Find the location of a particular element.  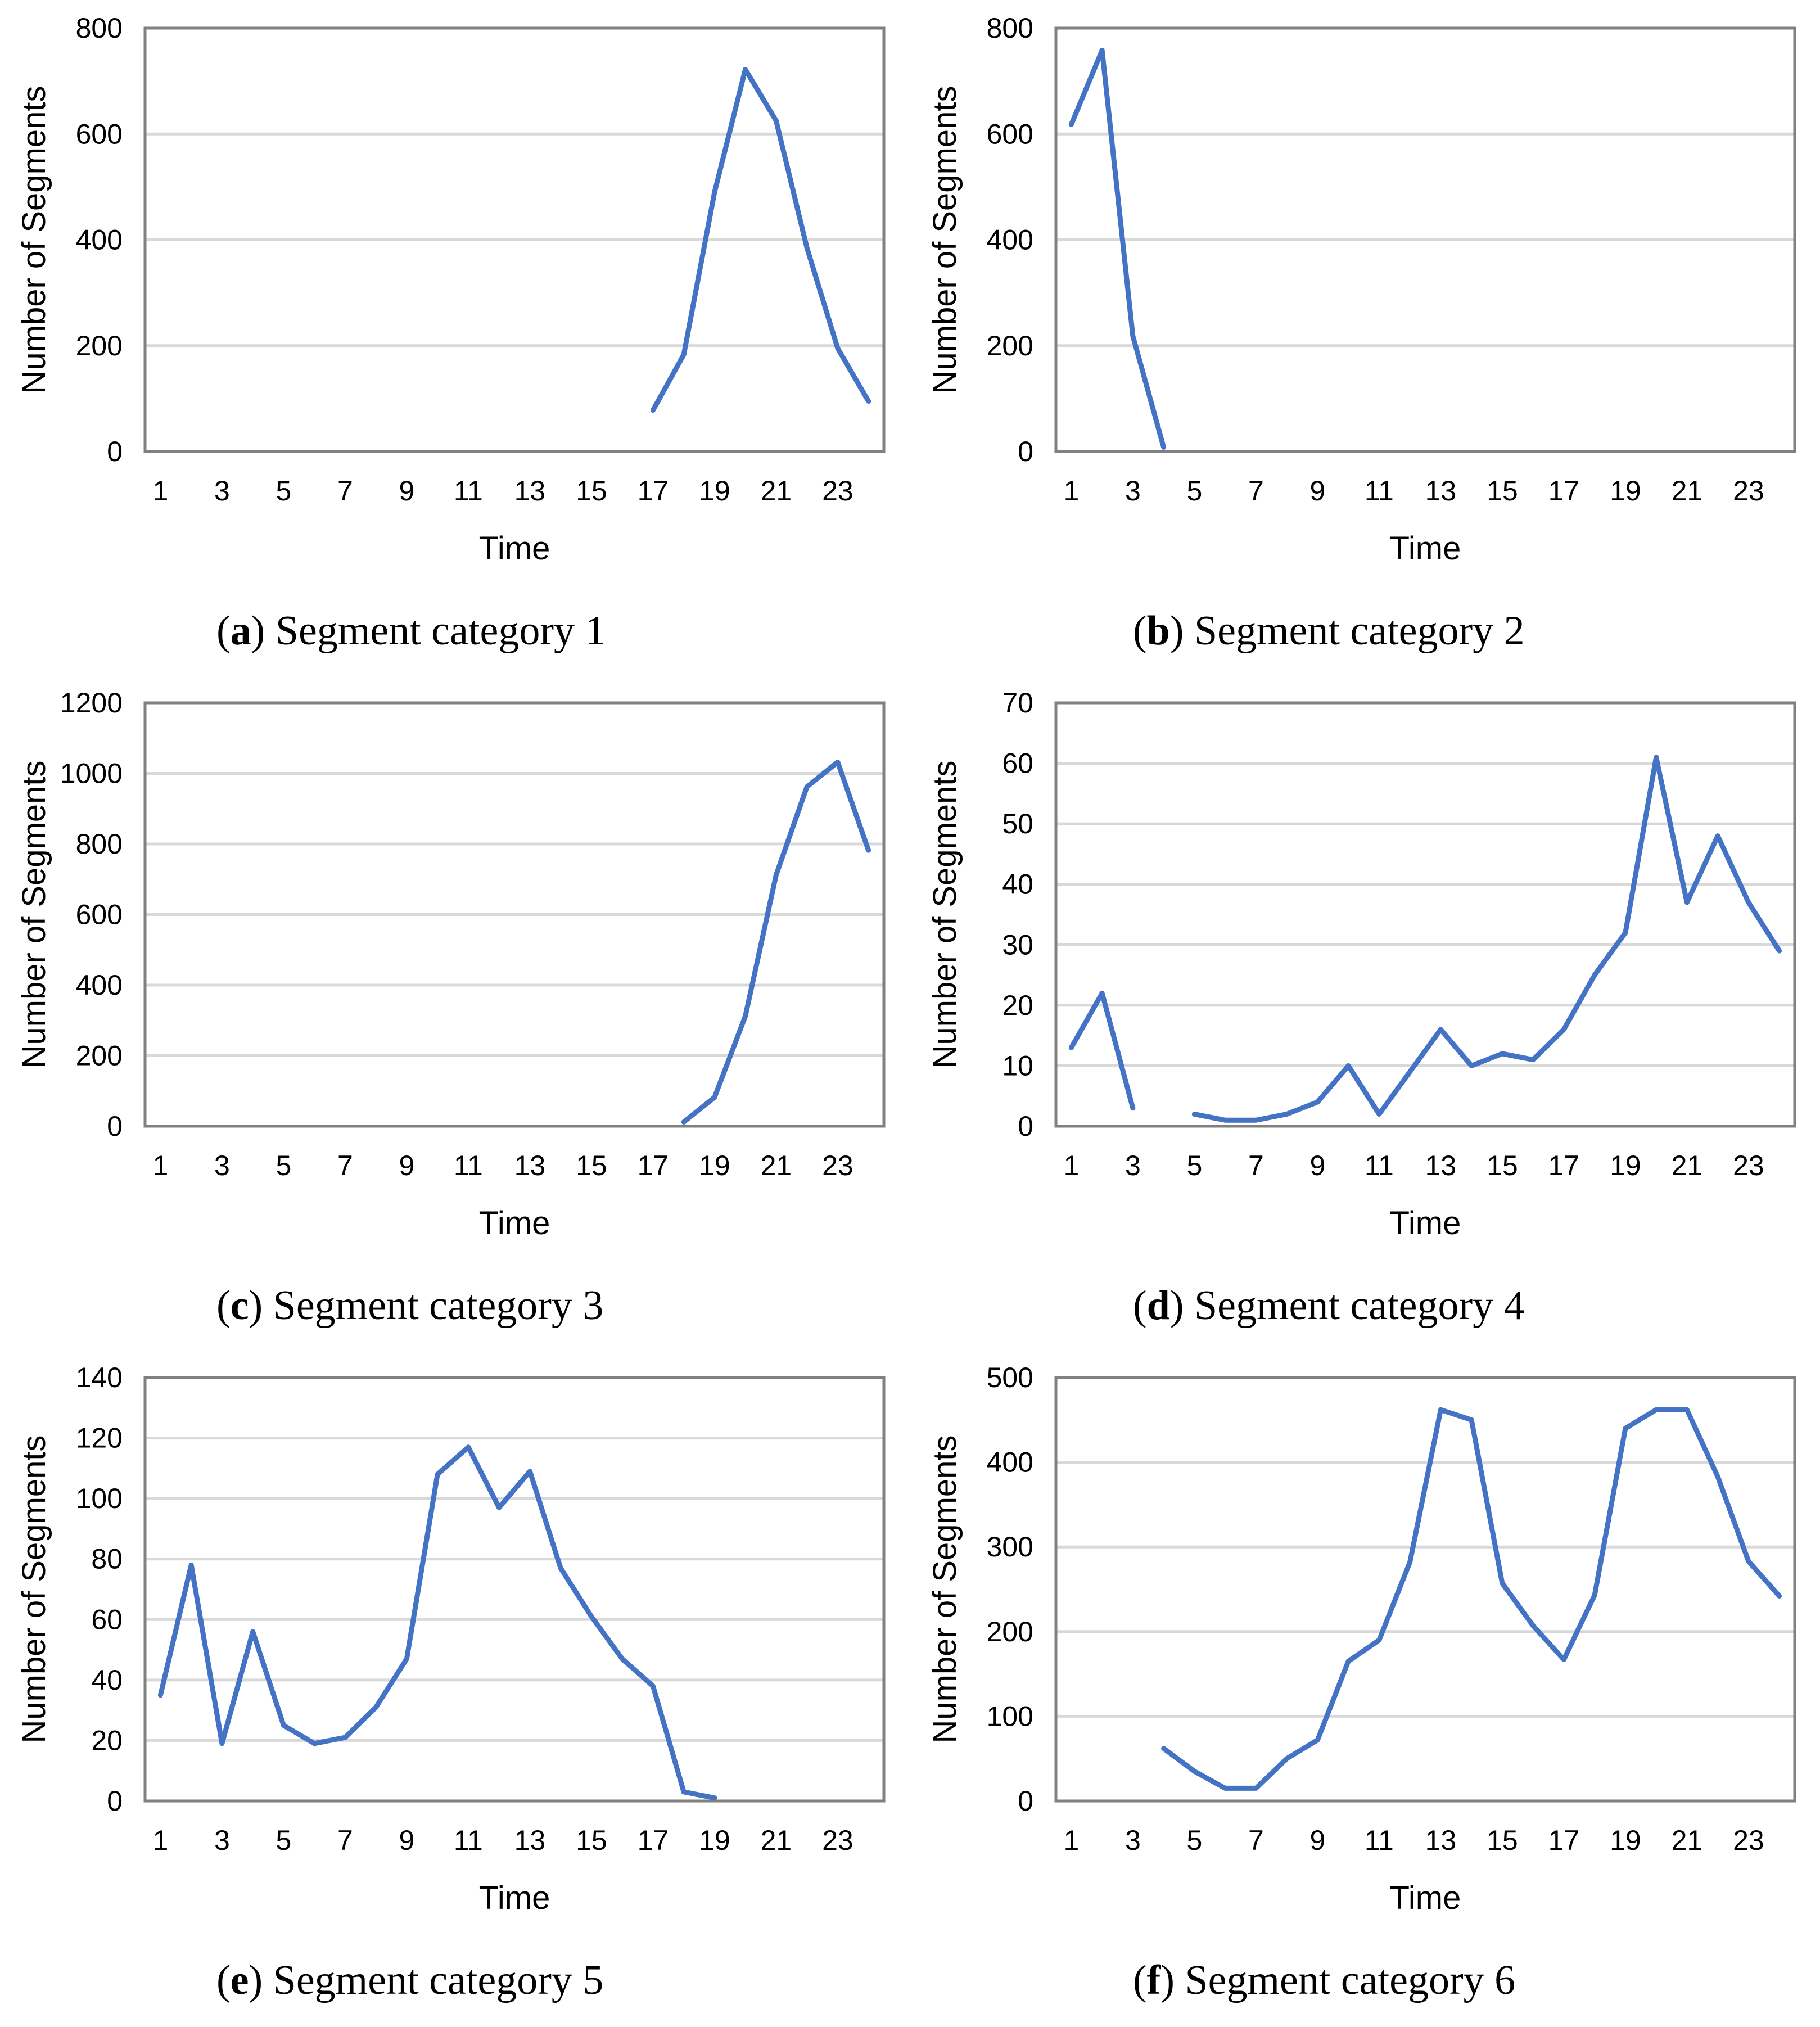

y-tick-label-a-400: 400 is located at coordinates (99, 240).